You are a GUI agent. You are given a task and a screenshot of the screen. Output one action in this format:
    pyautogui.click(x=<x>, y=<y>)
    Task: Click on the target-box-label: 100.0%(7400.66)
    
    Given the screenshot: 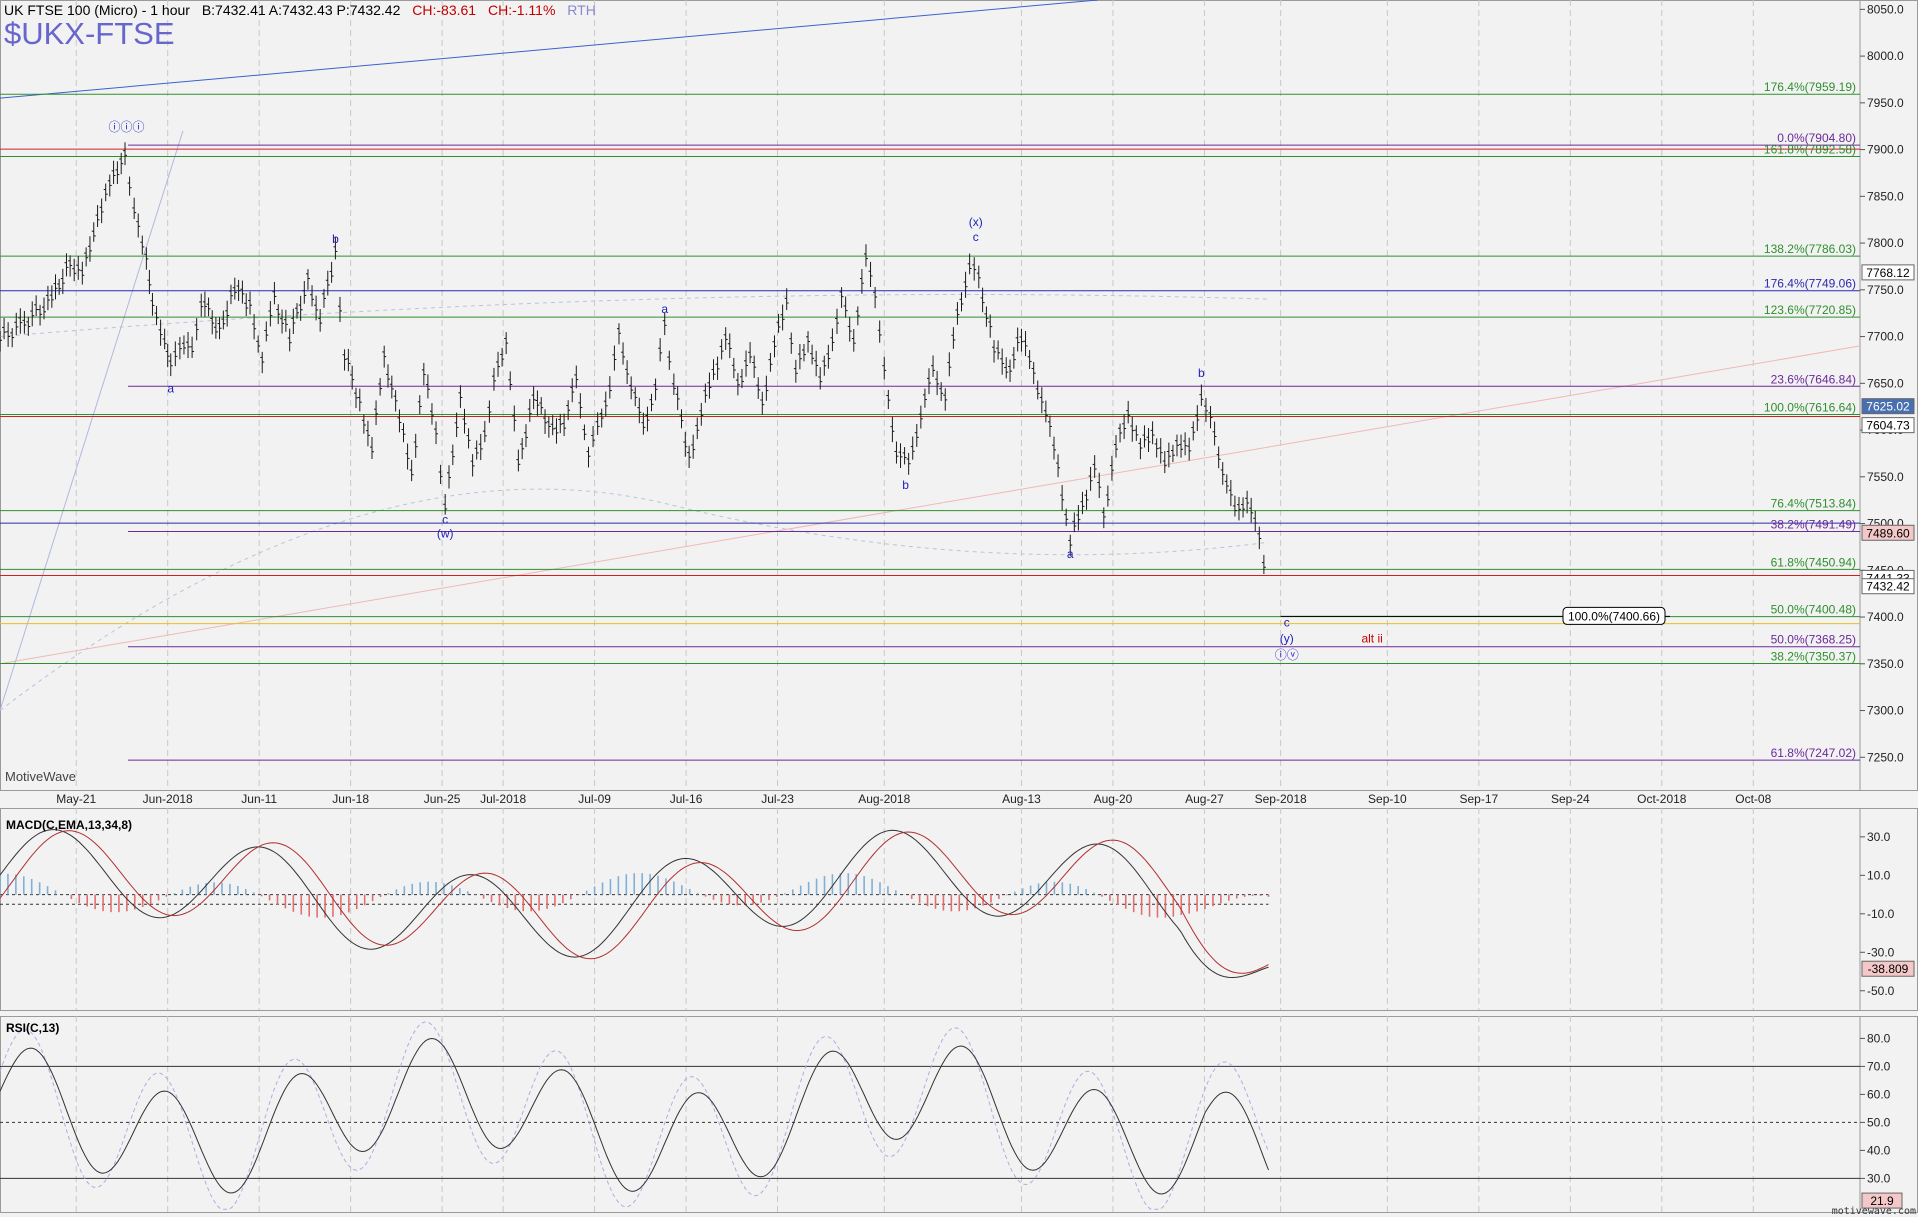 What is the action you would take?
    pyautogui.click(x=1614, y=616)
    